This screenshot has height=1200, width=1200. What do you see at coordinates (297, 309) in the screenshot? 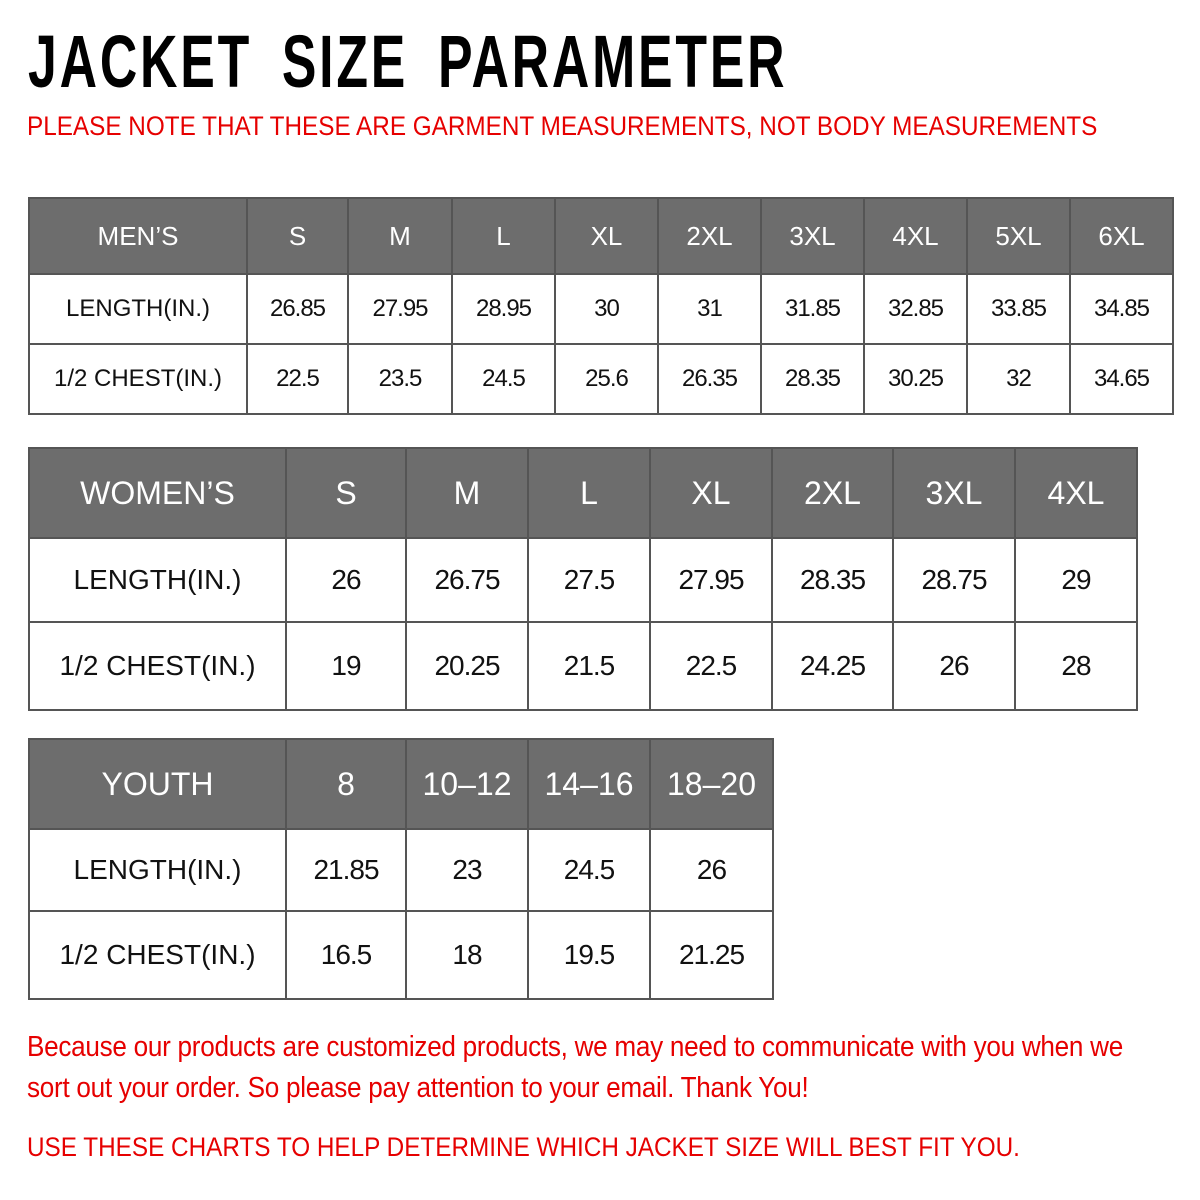
I see `measurement-cell: 26.85` at bounding box center [297, 309].